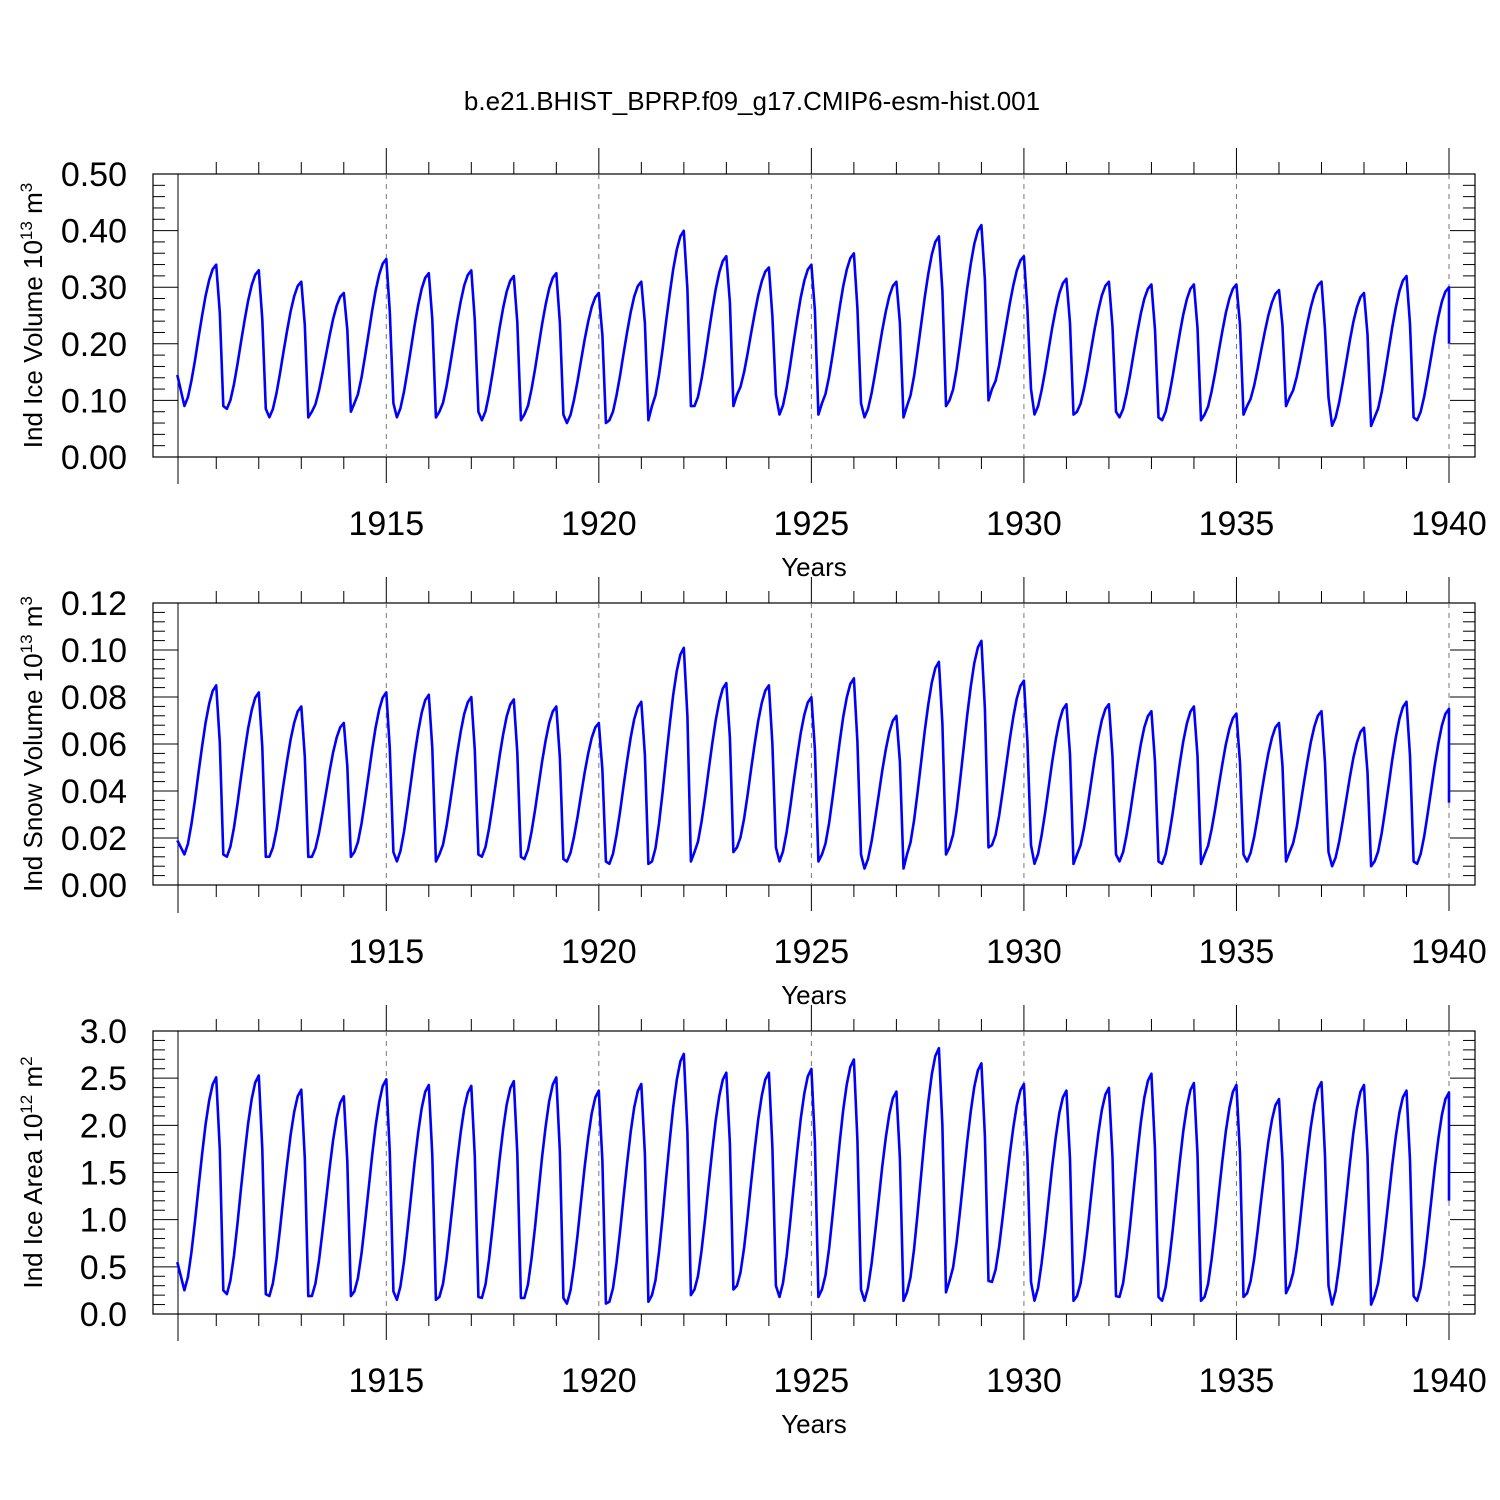  What do you see at coordinates (32, 744) in the screenshot?
I see `y-axis-label: Ind Snow Volume 1013 m3` at bounding box center [32, 744].